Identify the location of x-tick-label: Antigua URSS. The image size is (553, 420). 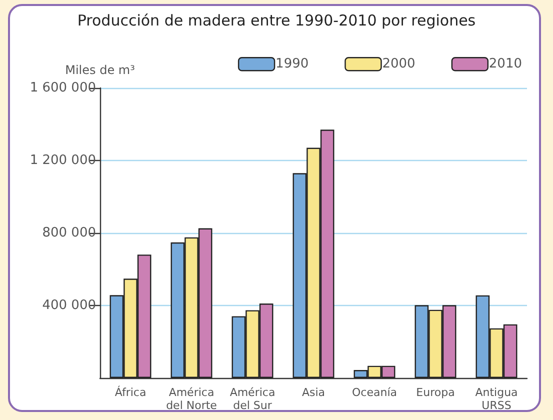
(496, 399).